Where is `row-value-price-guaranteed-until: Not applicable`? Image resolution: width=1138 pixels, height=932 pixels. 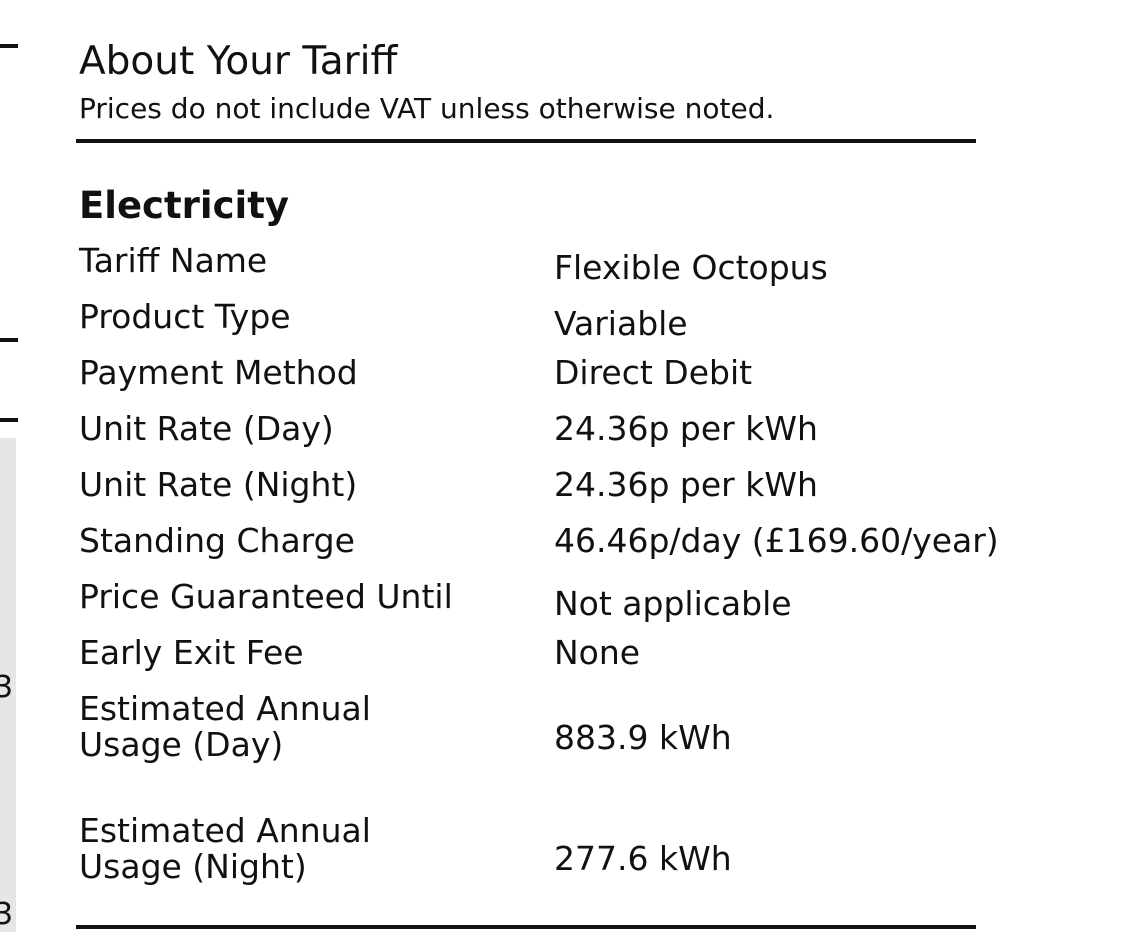
row-value-price-guaranteed-until: Not applicable is located at coordinates (673, 603).